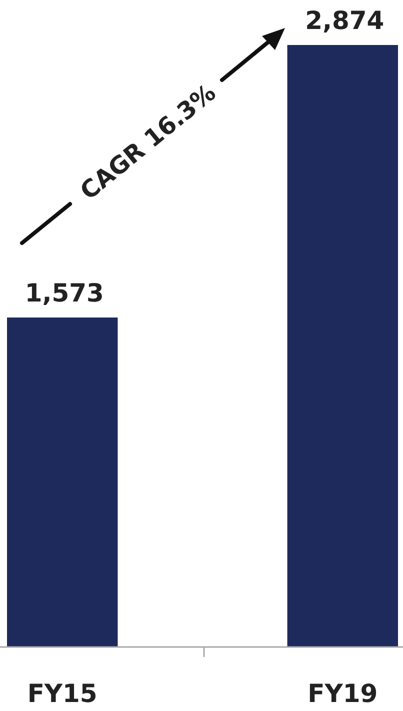 The height and width of the screenshot is (711, 403). I want to click on data-label: 1,573, so click(64, 293).